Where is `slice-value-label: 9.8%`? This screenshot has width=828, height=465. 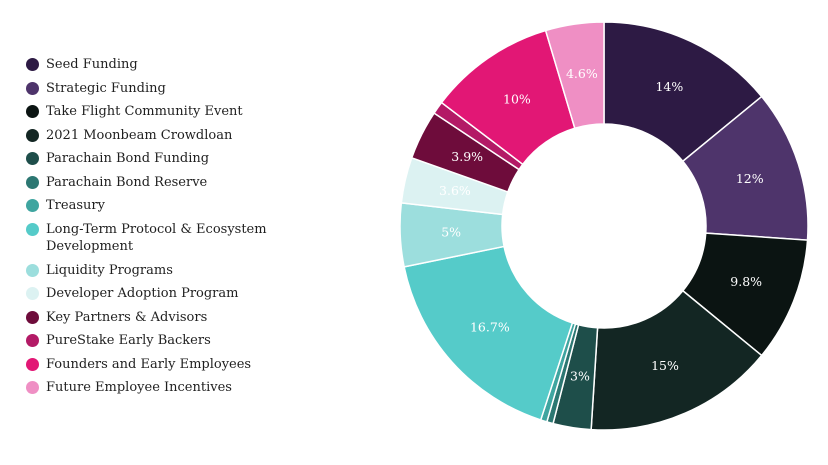 slice-value-label: 9.8% is located at coordinates (746, 281).